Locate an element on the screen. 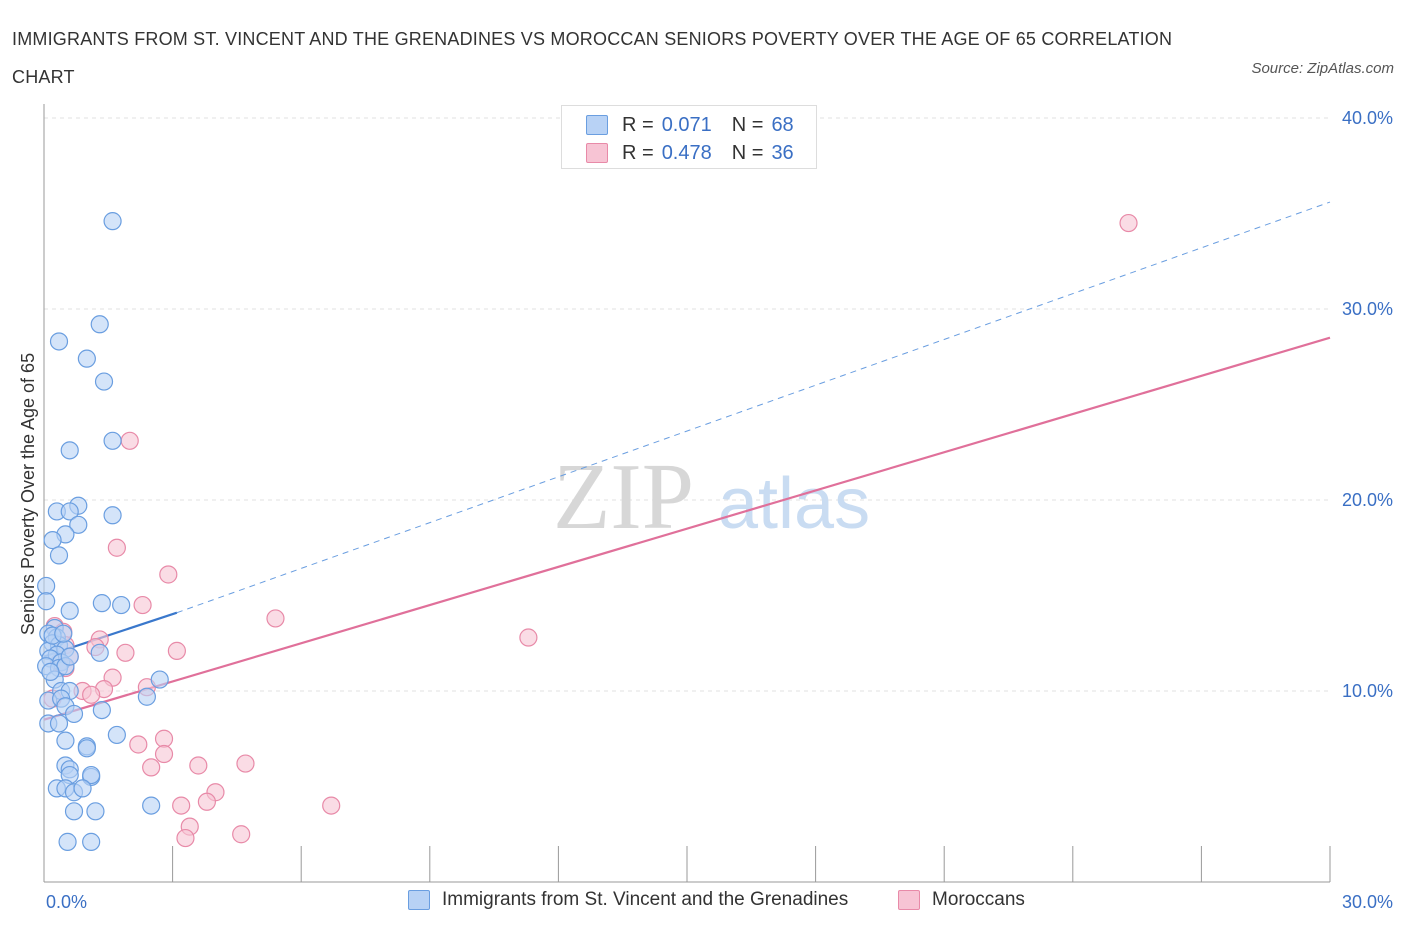  x-tick-label: 0.0% is located at coordinates (66, 902).